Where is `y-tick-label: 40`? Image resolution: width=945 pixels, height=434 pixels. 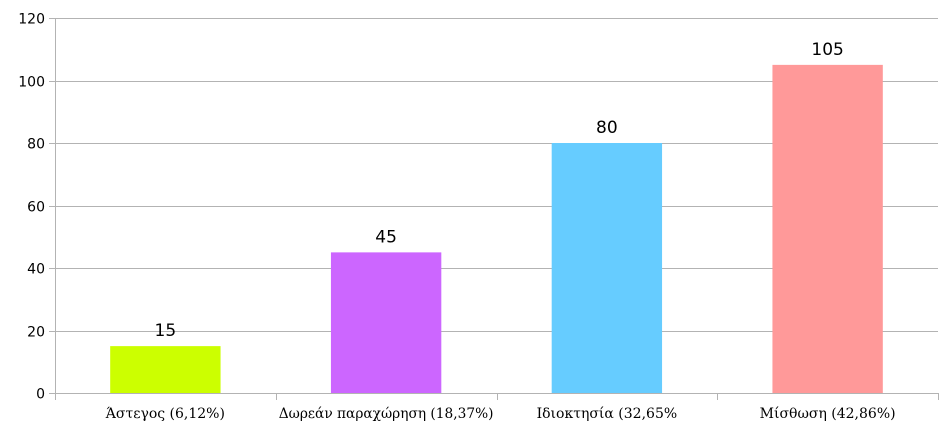
y-tick-label: 40 is located at coordinates (36, 270).